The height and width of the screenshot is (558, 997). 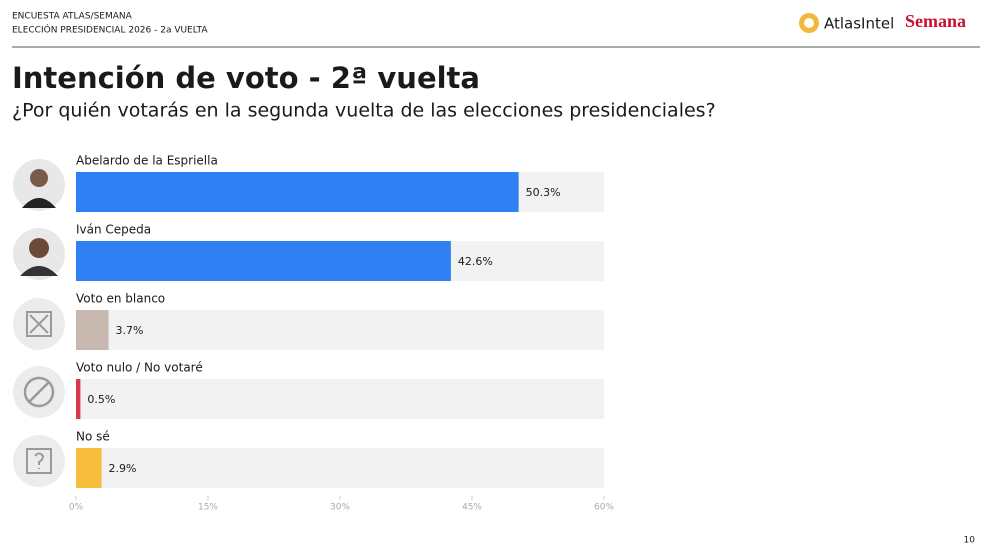 I want to click on x-tick-label: 45%, so click(x=472, y=508).